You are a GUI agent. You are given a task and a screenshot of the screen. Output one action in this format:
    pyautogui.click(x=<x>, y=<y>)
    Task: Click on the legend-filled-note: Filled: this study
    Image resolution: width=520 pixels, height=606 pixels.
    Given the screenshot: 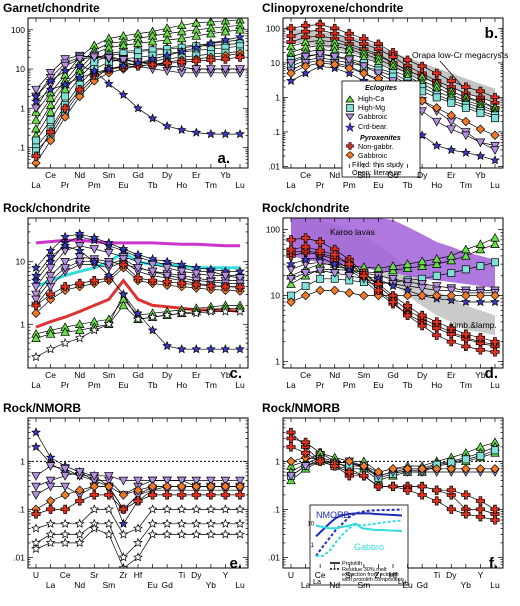 What is the action you would take?
    pyautogui.click(x=378, y=164)
    